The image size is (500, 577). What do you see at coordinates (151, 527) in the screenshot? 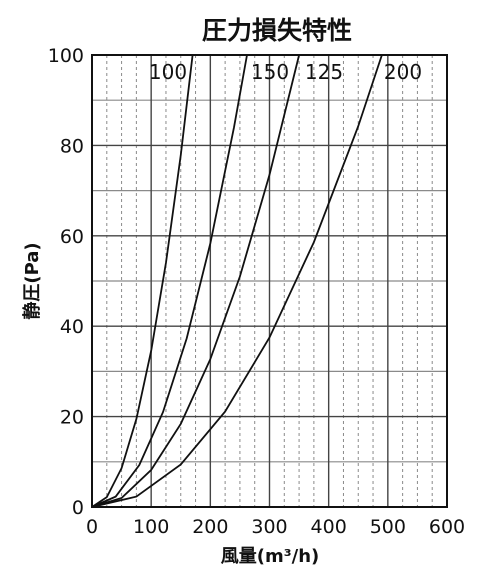
I see `x-tick-label: 100` at bounding box center [151, 527].